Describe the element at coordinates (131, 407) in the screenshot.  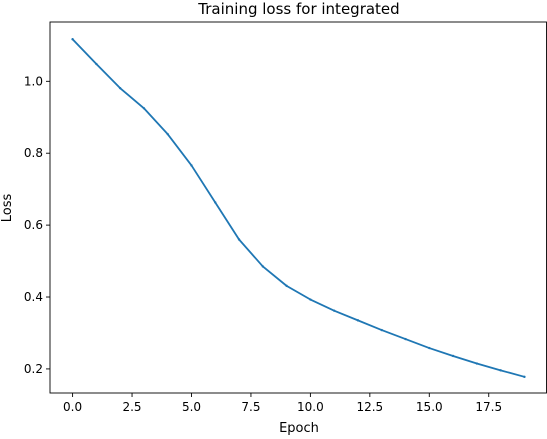
I see `x-tick-label: 2.5` at that location.